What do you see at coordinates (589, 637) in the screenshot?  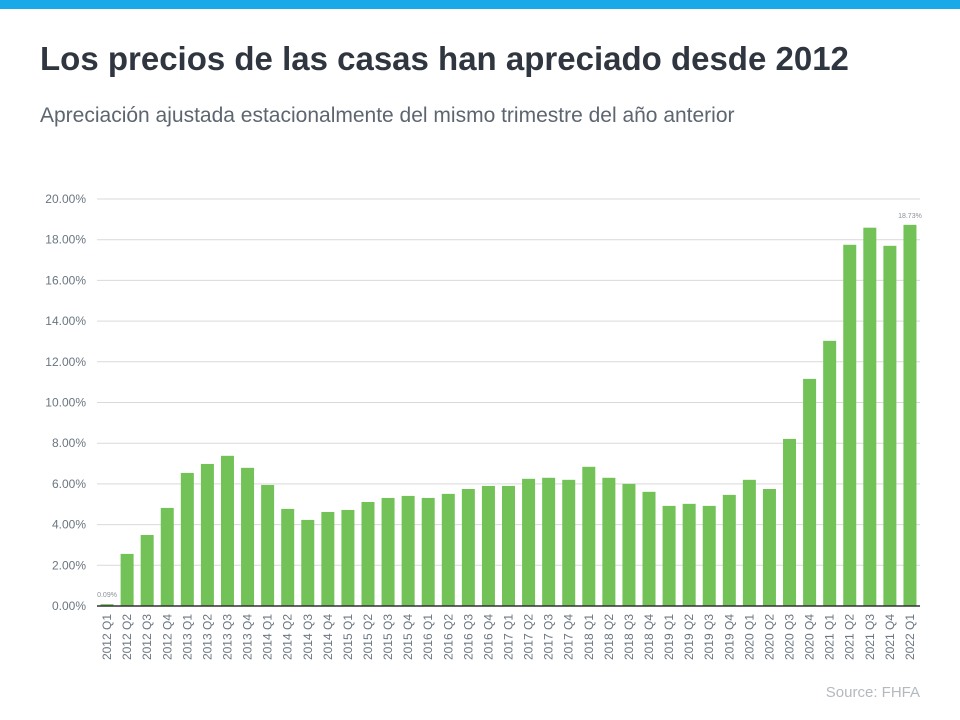 I see `x-tick-label: 2018 Q1` at bounding box center [589, 637].